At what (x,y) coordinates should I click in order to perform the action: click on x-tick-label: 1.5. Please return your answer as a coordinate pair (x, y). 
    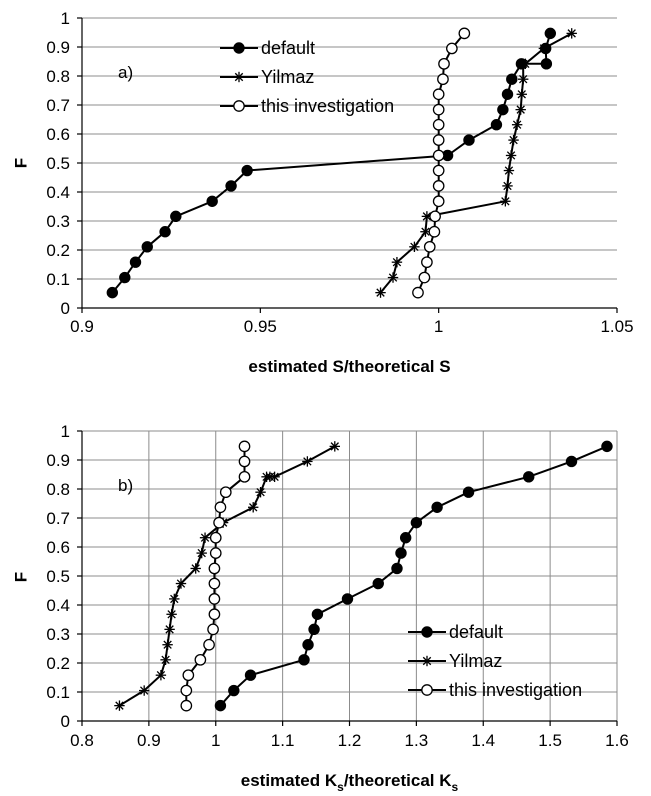
    Looking at the image, I should click on (550, 740).